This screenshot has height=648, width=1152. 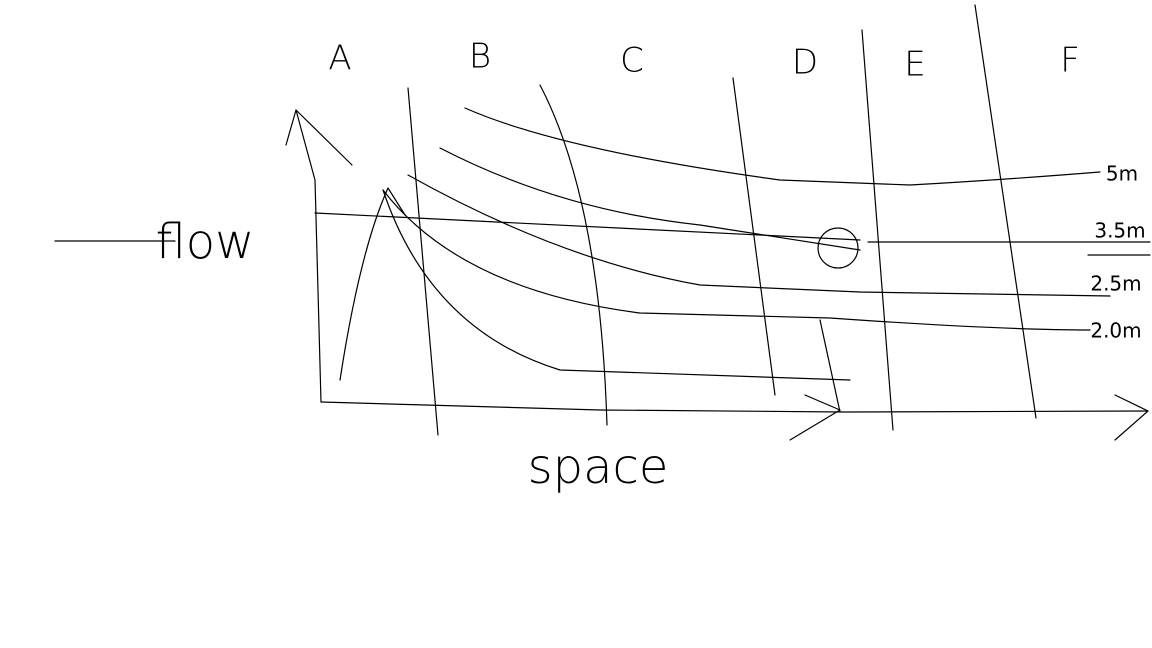 I want to click on curve-label: 2.0m, so click(x=1115, y=331).